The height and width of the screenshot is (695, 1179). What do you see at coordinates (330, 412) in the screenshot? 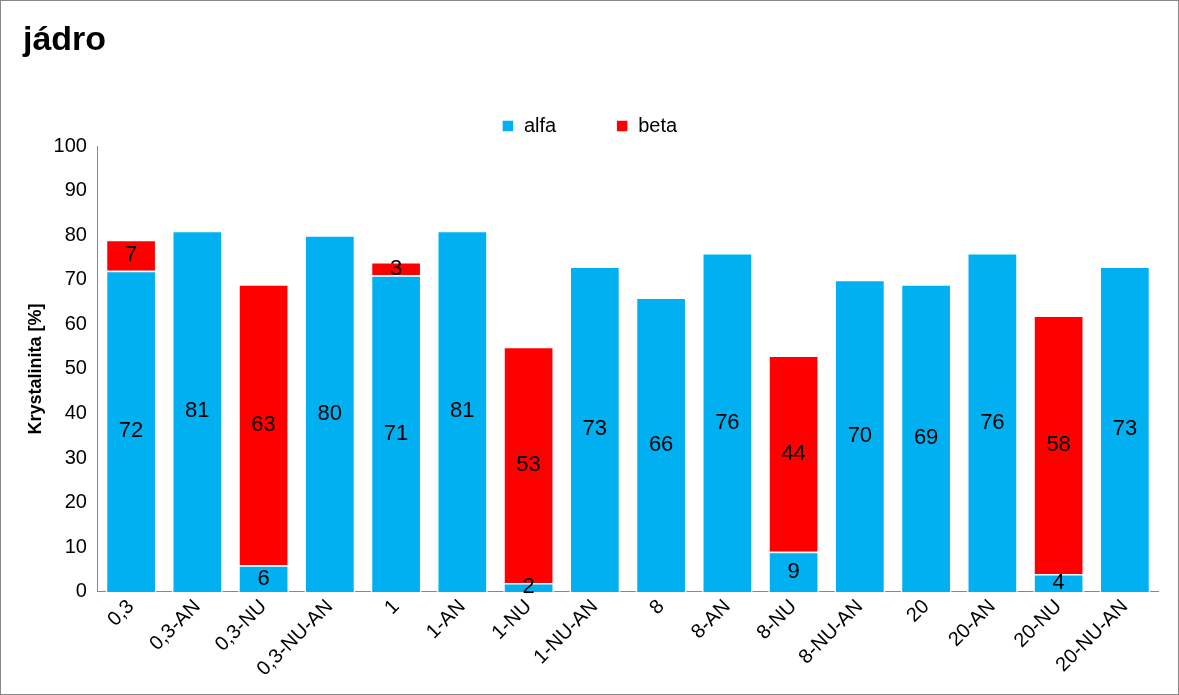
I see `data-label: 80` at bounding box center [330, 412].